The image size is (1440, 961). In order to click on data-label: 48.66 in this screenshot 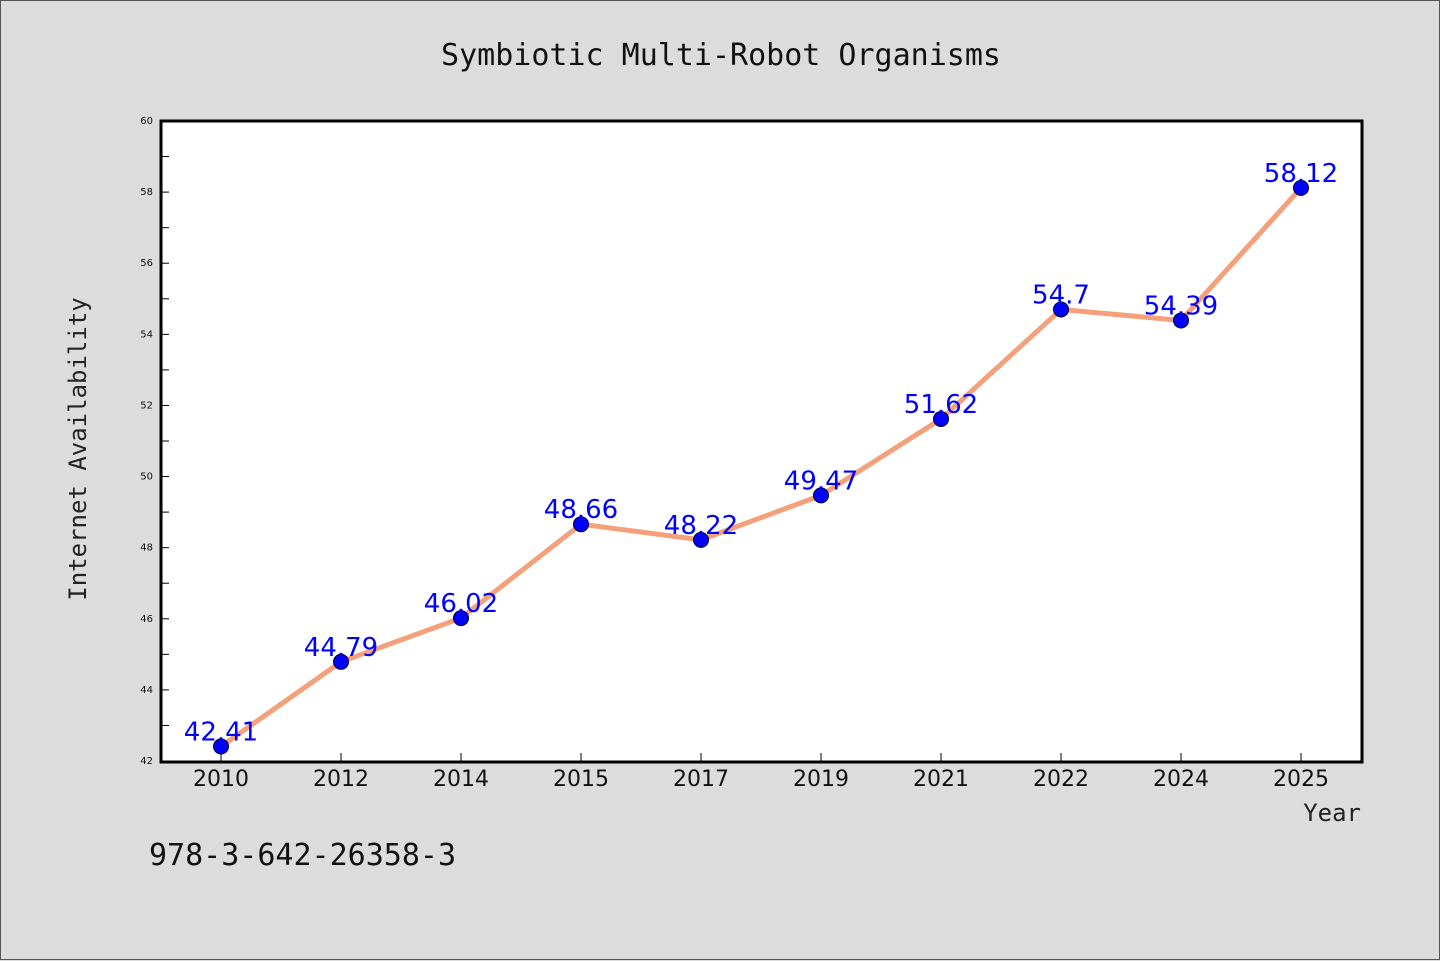, I will do `click(581, 510)`.